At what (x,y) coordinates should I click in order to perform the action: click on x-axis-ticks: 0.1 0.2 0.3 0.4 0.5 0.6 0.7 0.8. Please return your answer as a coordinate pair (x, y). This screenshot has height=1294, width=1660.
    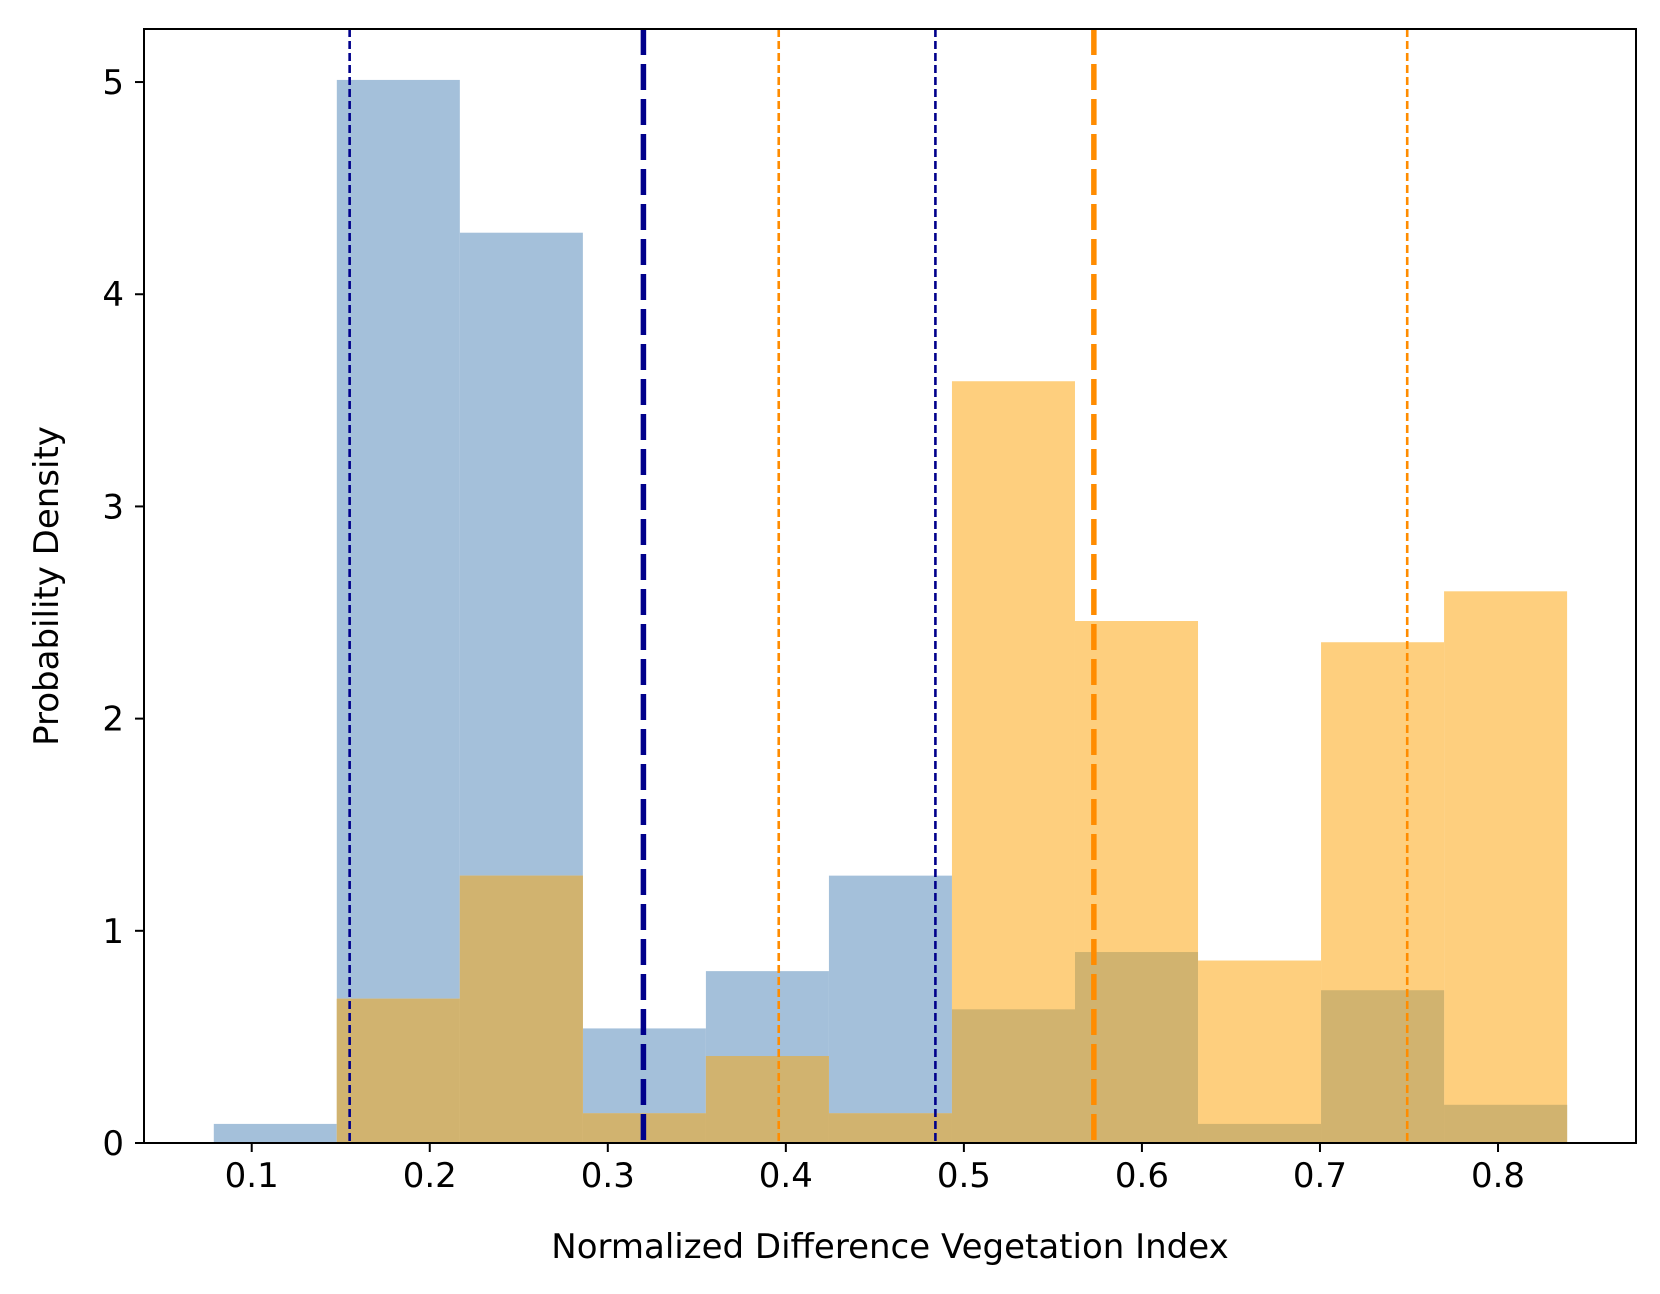
    Looking at the image, I should click on (875, 1169).